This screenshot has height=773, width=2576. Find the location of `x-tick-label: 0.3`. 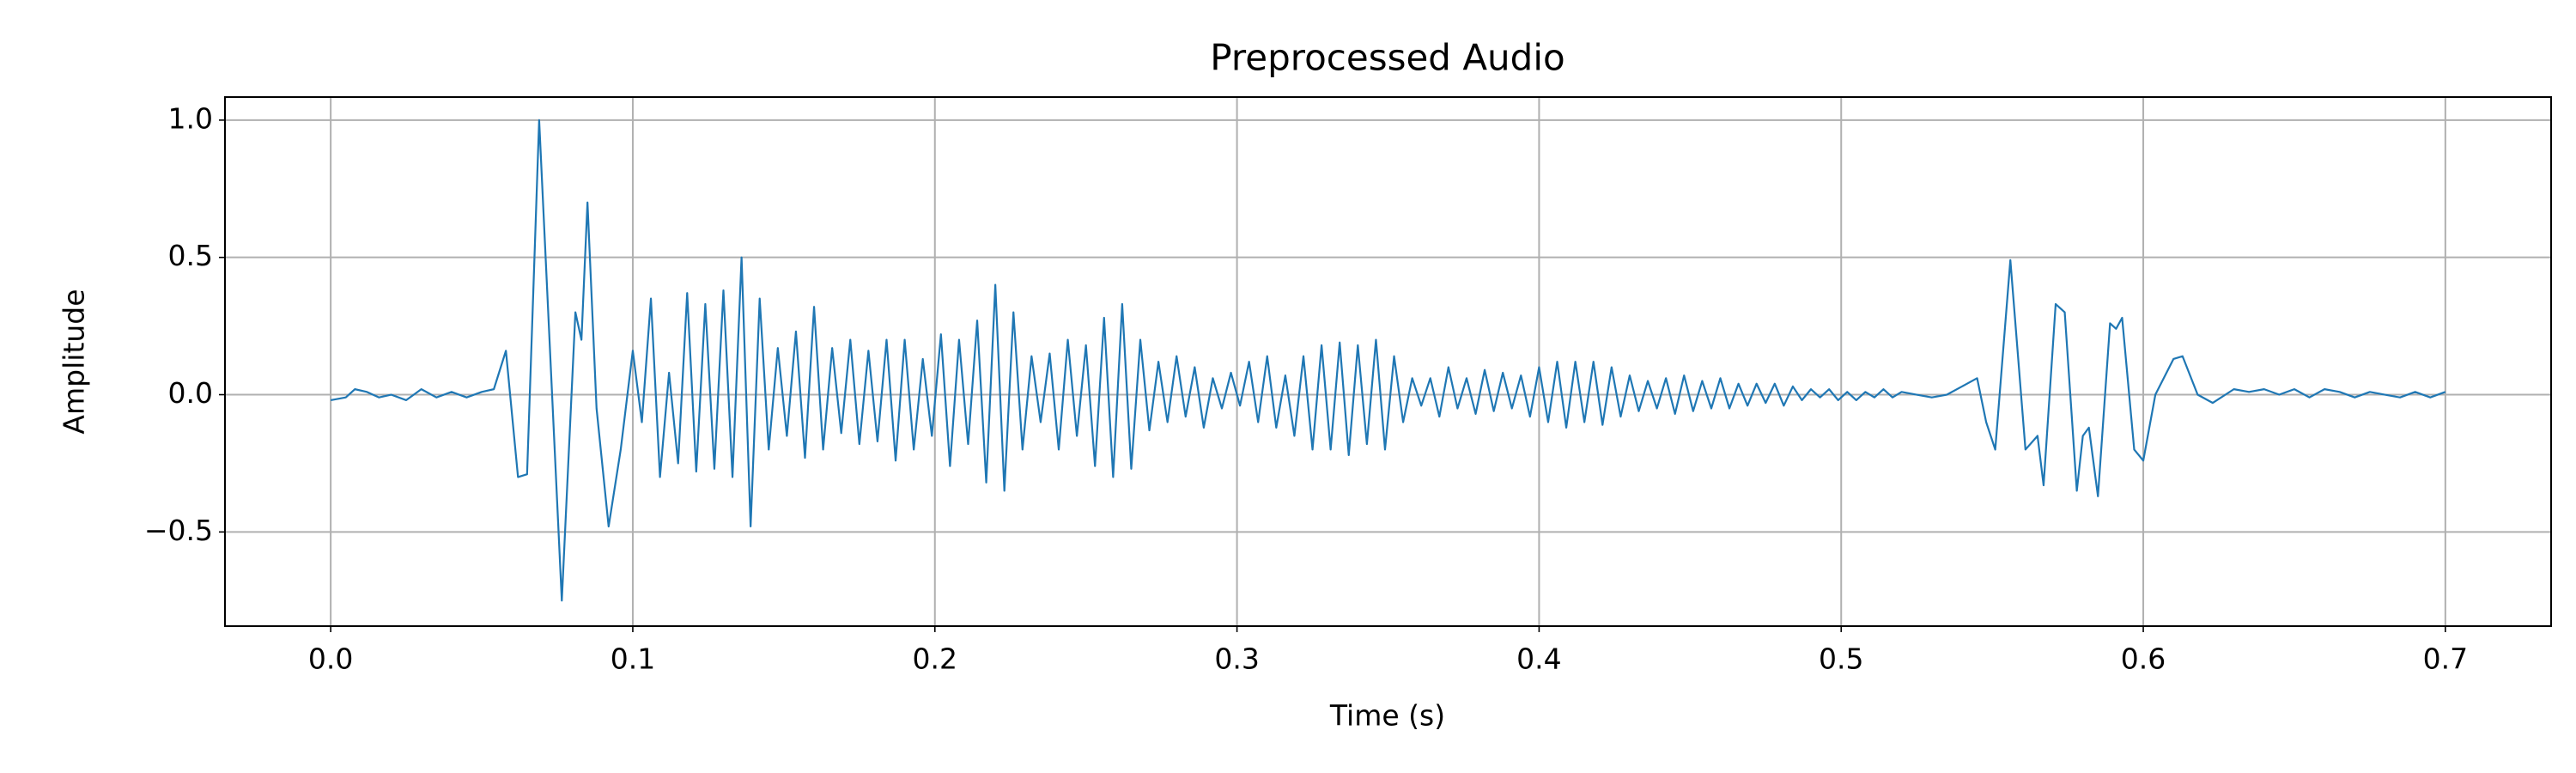

x-tick-label: 0.3 is located at coordinates (1236, 659).